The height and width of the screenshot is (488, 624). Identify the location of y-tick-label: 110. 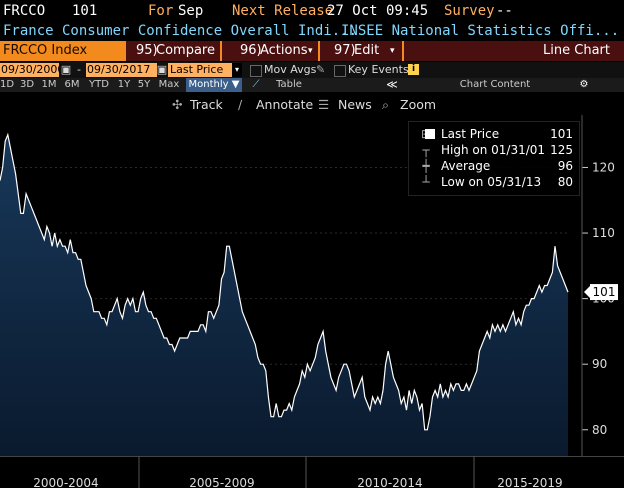
(603, 233).